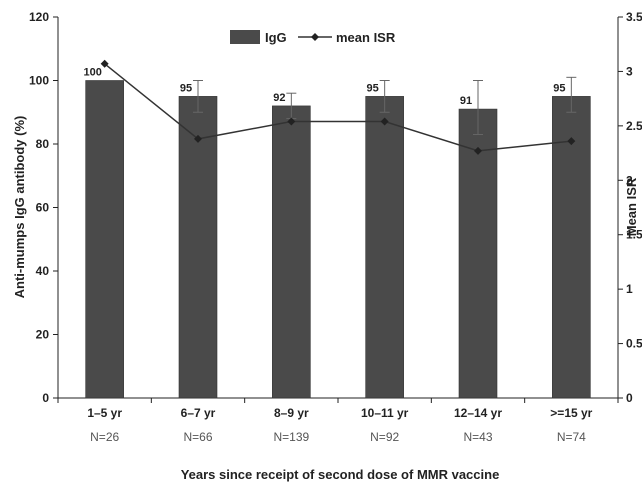 The width and height of the screenshot is (642, 485). What do you see at coordinates (291, 413) in the screenshot?
I see `x-tick-label: 8–9 yr` at bounding box center [291, 413].